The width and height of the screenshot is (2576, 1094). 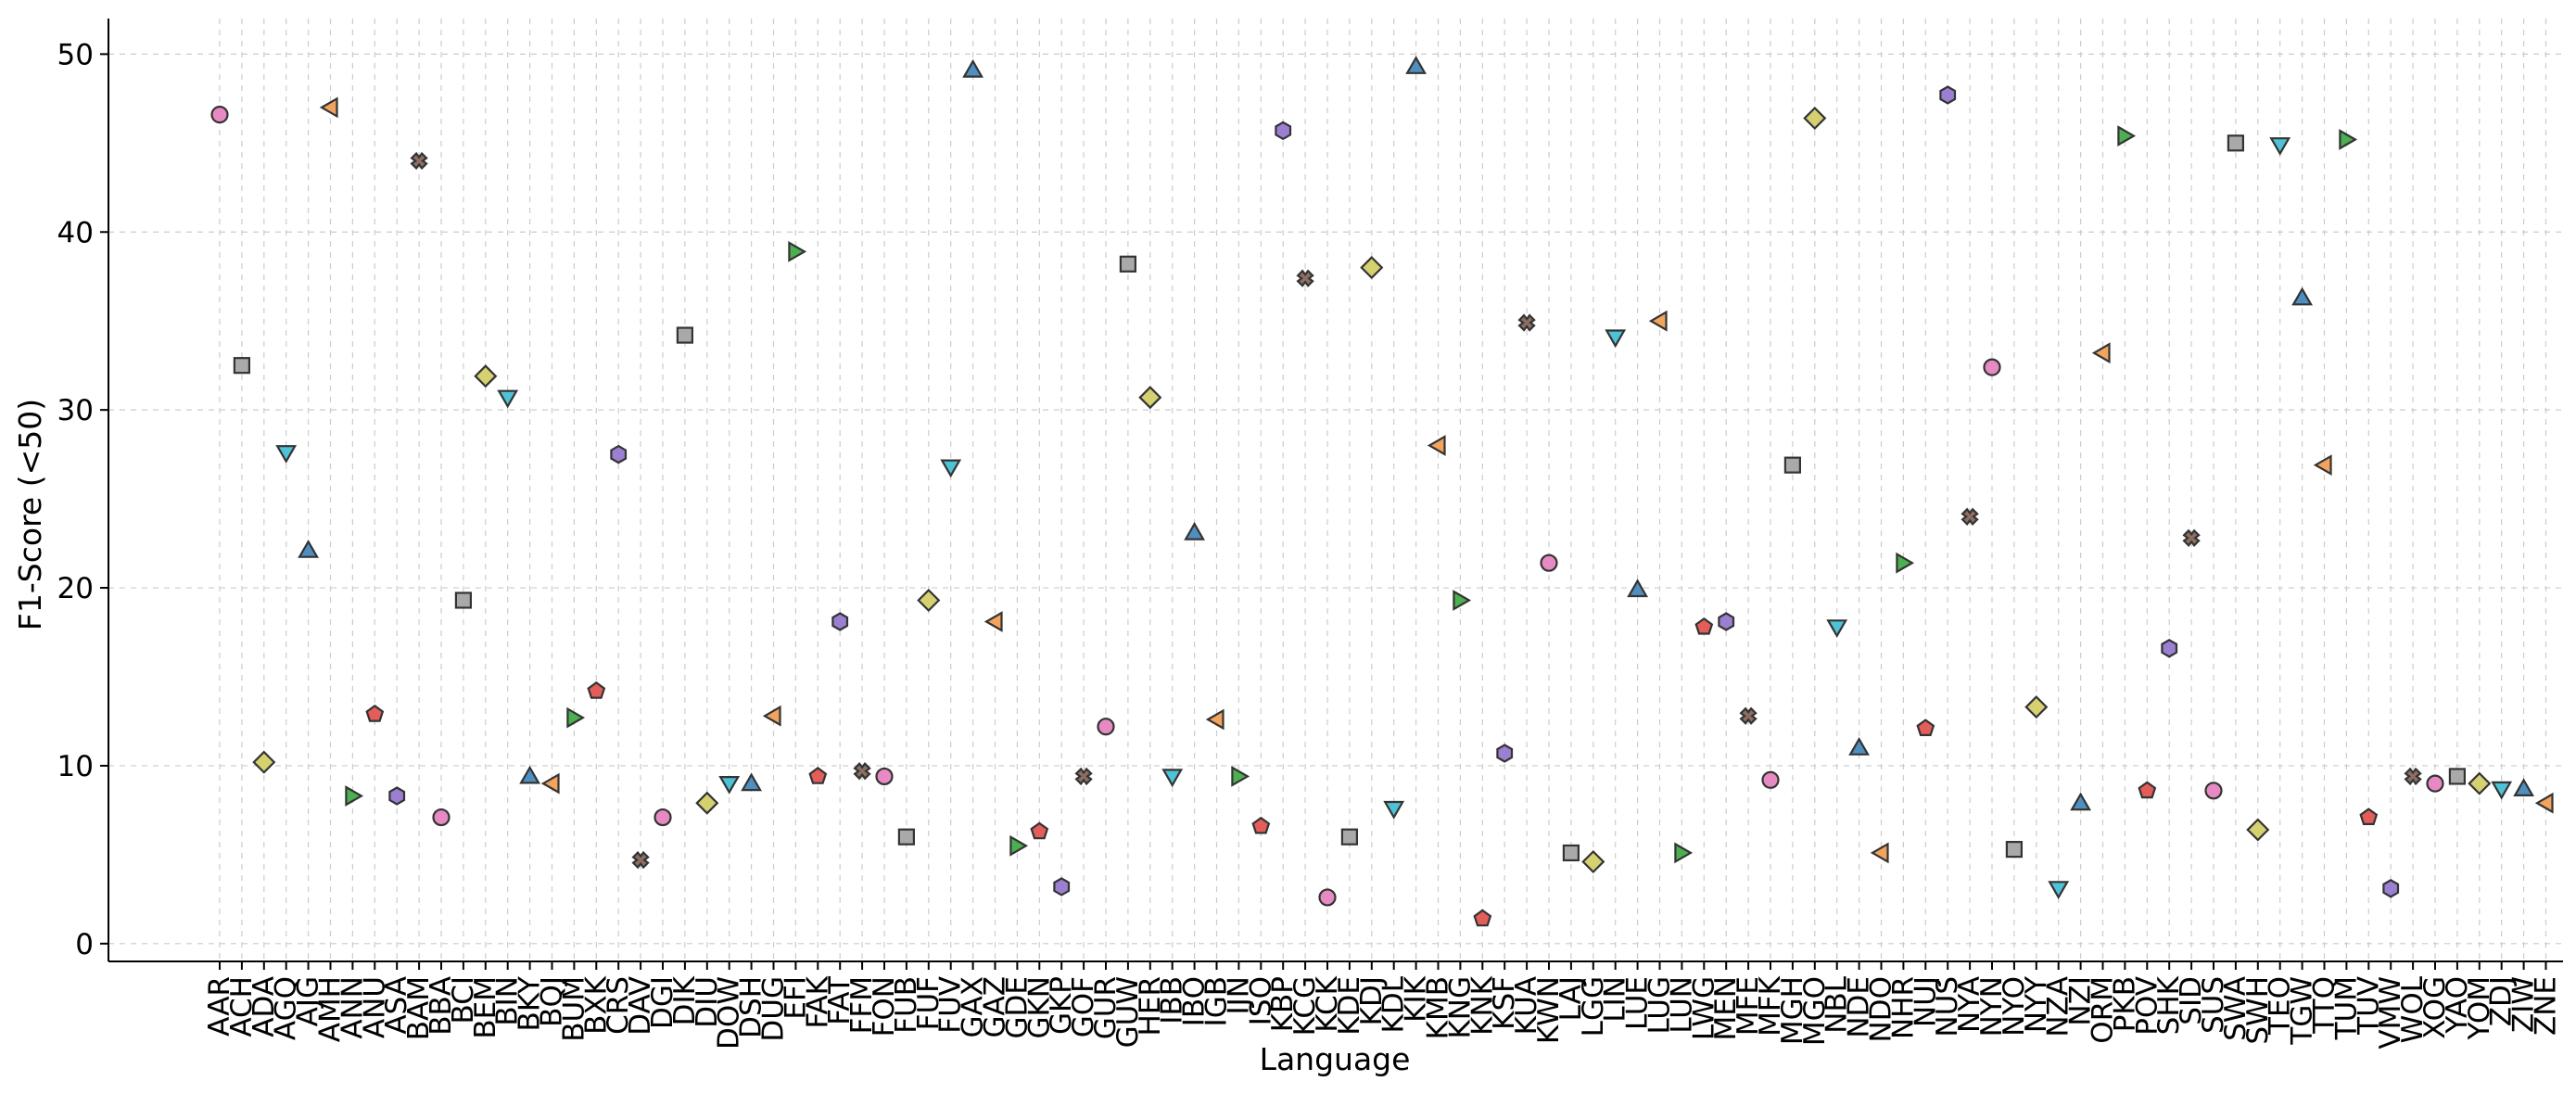 What do you see at coordinates (2457, 1006) in the screenshot?
I see `x-tick-label: YAO` at bounding box center [2457, 1006].